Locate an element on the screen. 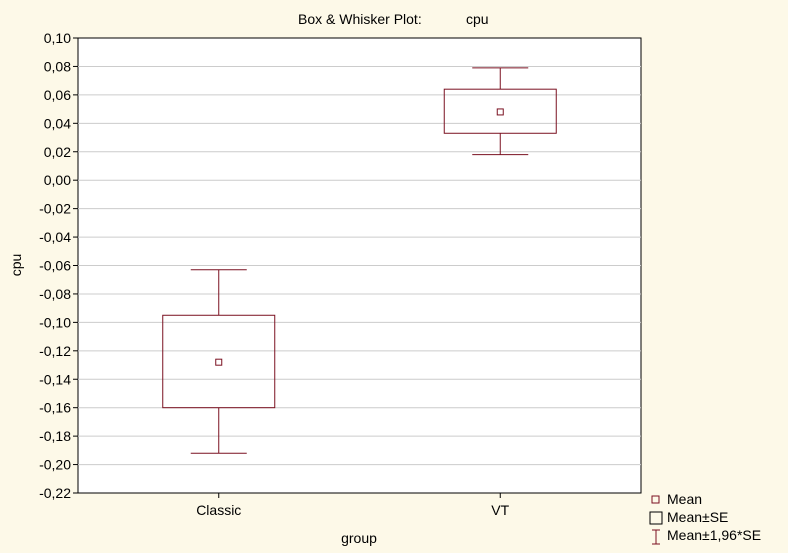 This screenshot has height=553, width=788. y-tick-label: 0,08 is located at coordinates (57, 66).